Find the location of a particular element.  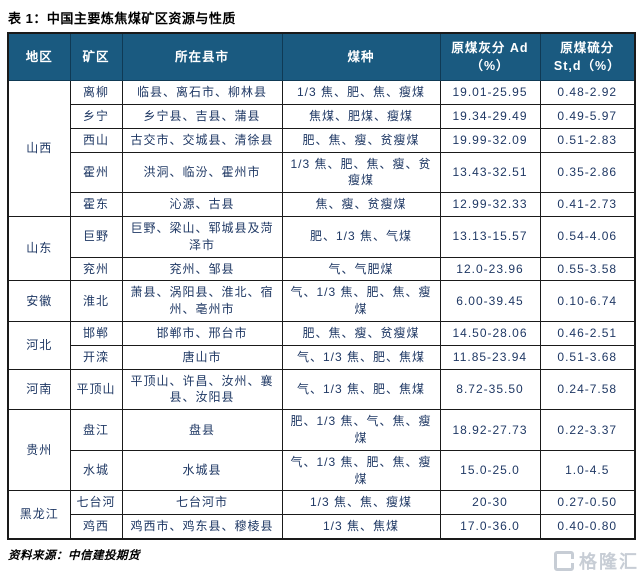

table-row: 兖州 兖州、邹县 气、气肥煤 12.0-23.96 0.55-3.58 is located at coordinates (322, 269).